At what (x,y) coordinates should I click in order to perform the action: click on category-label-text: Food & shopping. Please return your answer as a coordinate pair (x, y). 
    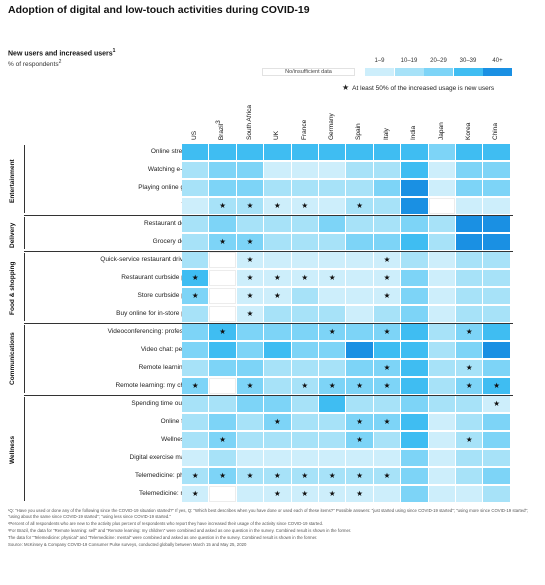
    Looking at the image, I should click on (12, 288).